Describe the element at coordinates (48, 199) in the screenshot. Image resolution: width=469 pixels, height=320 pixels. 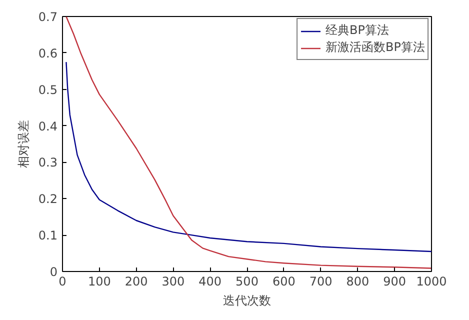
I see `y-tick-label: 0.2` at that location.